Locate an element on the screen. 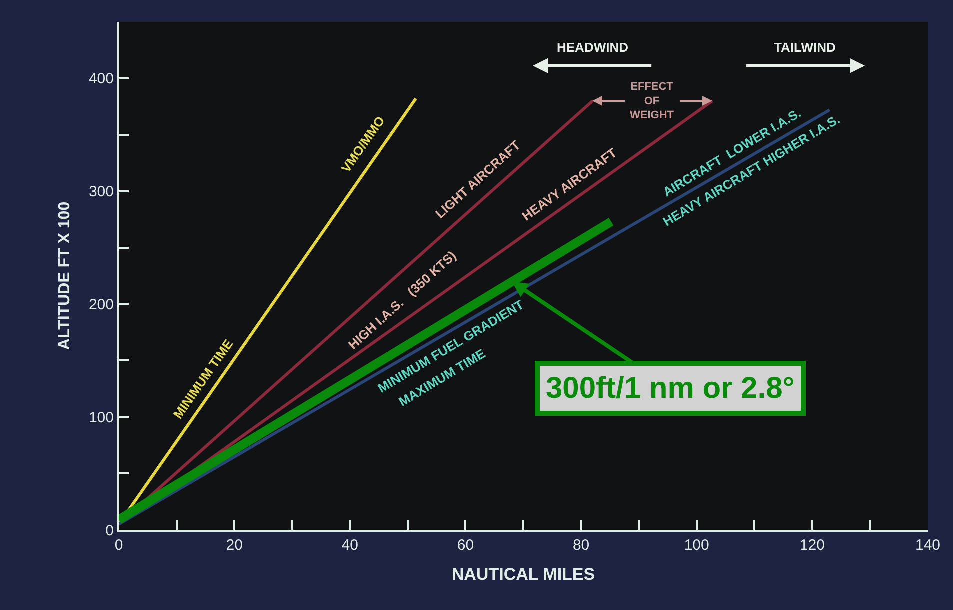 Image resolution: width=953 pixels, height=610 pixels. y-axis-title: ALTITUDE FT X 100 is located at coordinates (65, 276).